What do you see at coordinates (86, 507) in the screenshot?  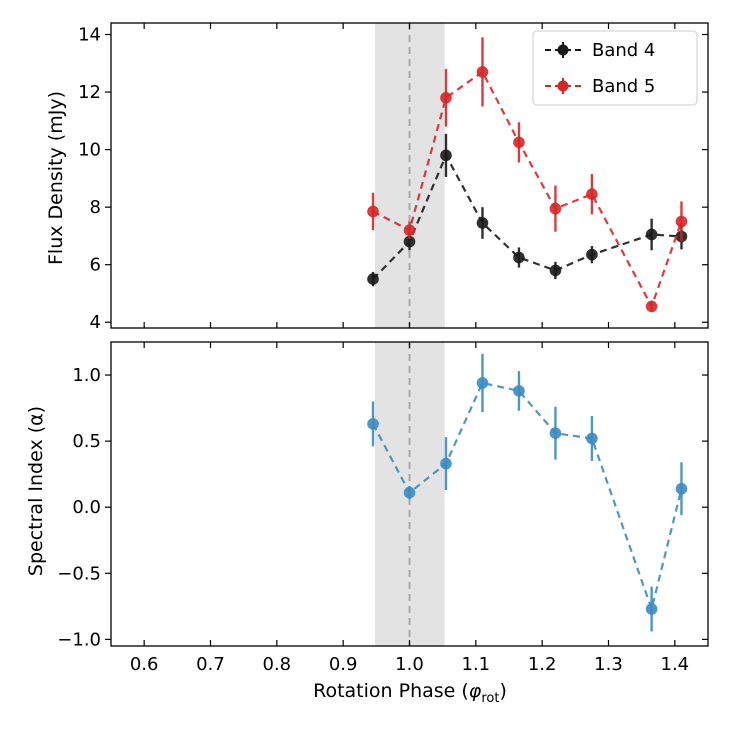 I see `y-tick-label: 0.0` at bounding box center [86, 507].